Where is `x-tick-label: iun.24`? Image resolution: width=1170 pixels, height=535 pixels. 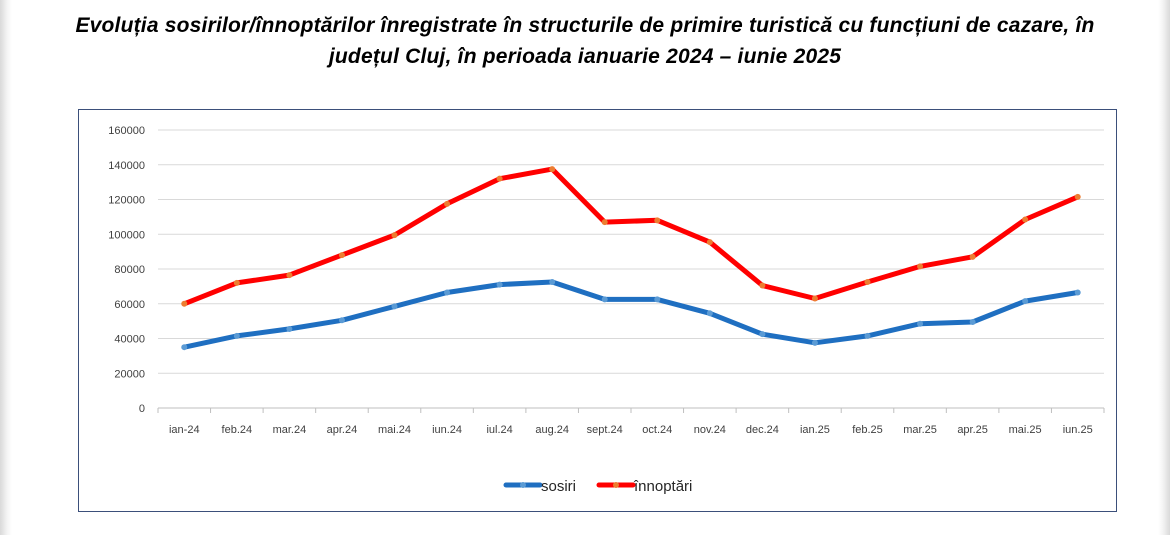
x-tick-label: iun.24 is located at coordinates (447, 430).